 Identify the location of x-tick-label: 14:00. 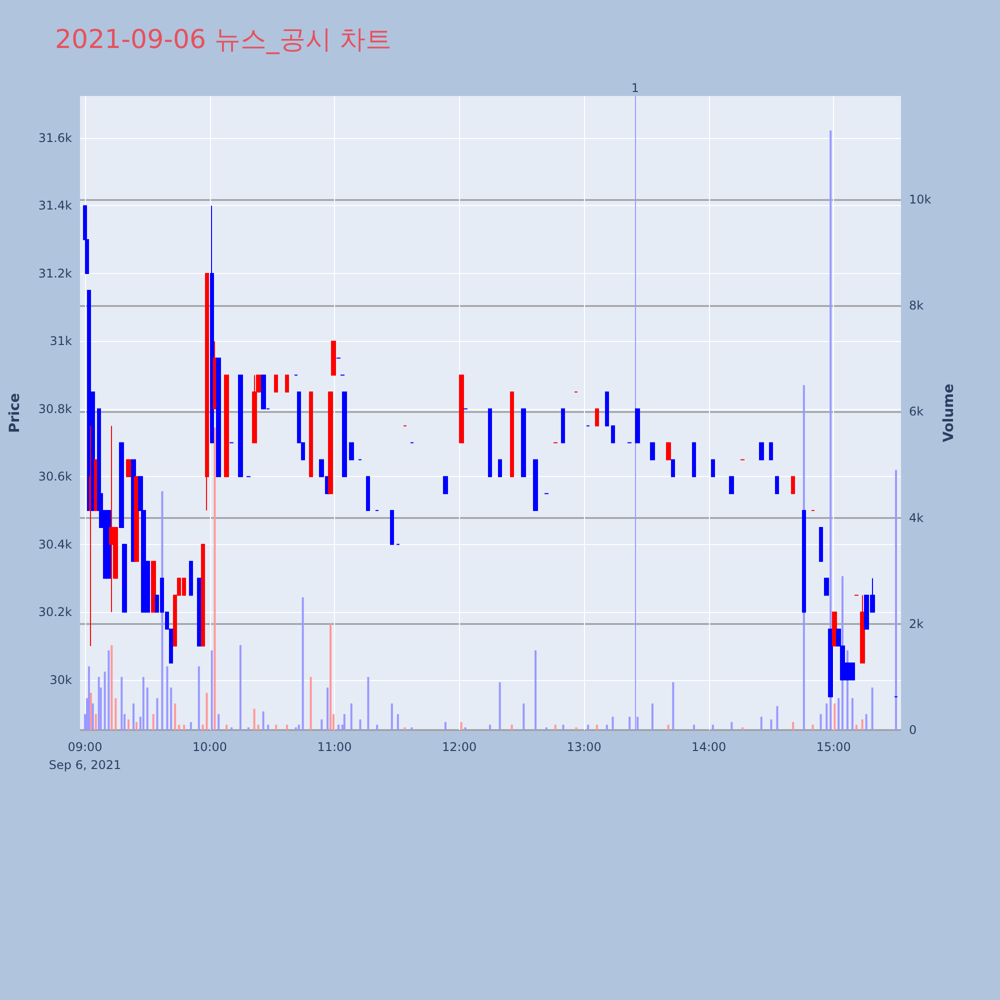
(709, 747).